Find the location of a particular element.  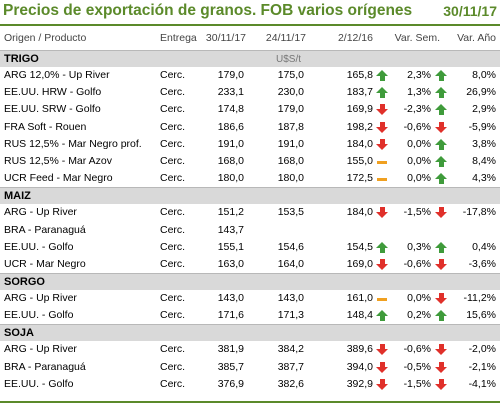

cell-var-sem: 1,3% is located at coordinates (419, 92).